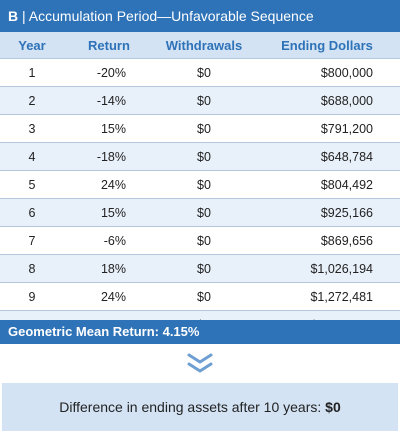 The image size is (400, 435). I want to click on table-row: 4 -18% $0 $648,784, so click(200, 156).